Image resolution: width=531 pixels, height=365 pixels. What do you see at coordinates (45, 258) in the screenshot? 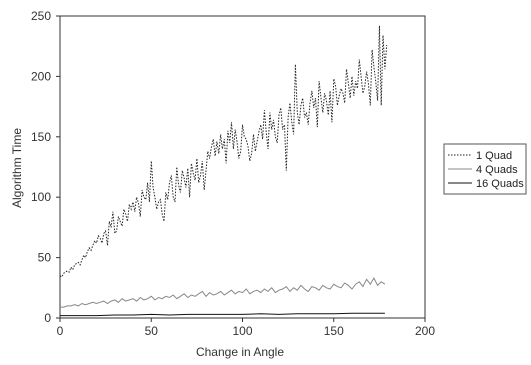
I see `y-tick-label: 50` at bounding box center [45, 258].